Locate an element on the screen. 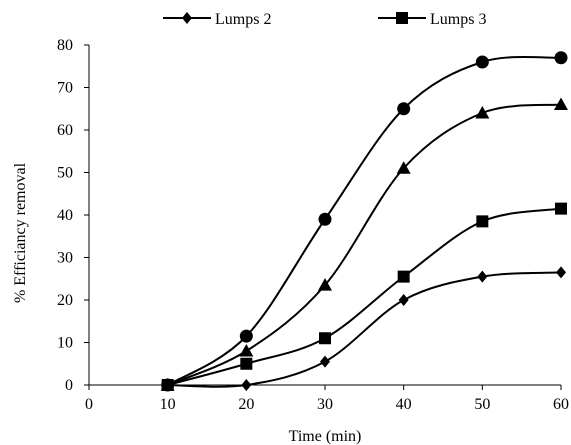  x-tick-label: 10 is located at coordinates (168, 404).